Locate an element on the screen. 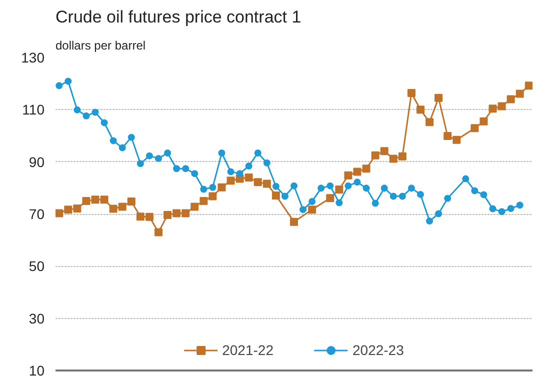  legend-label: 2022-23 is located at coordinates (378, 350).